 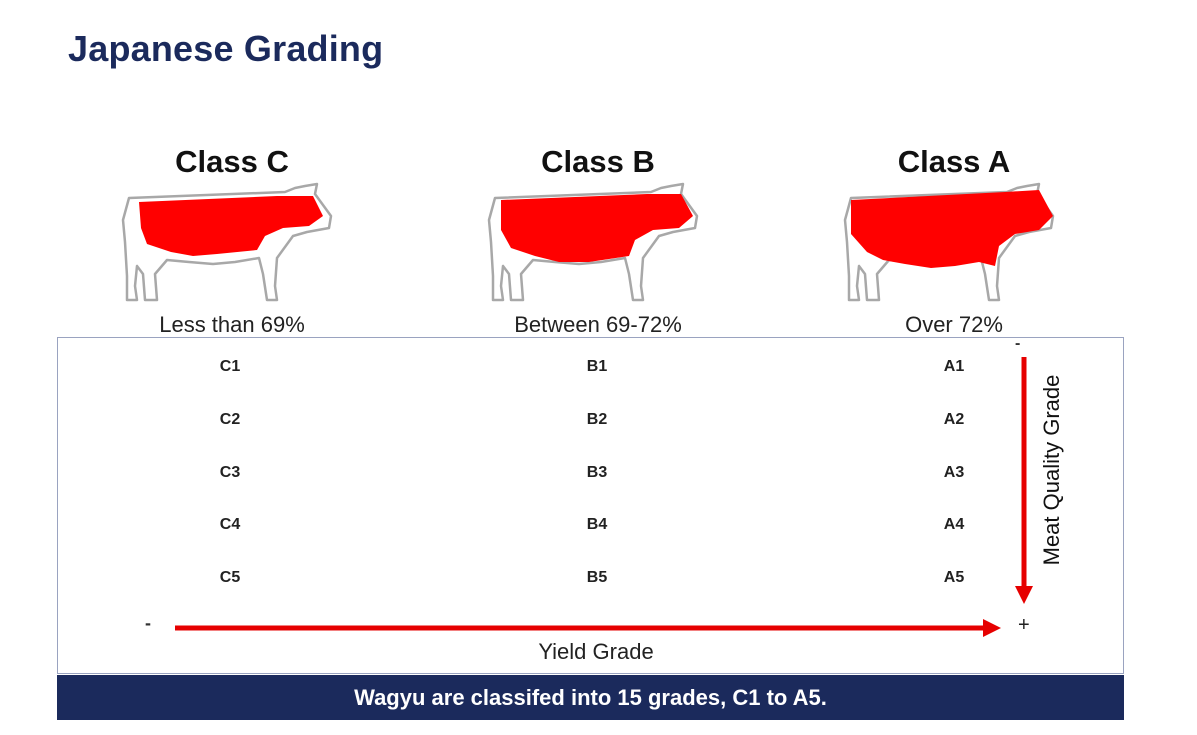 I want to click on grade-c2: C2, so click(x=230, y=419).